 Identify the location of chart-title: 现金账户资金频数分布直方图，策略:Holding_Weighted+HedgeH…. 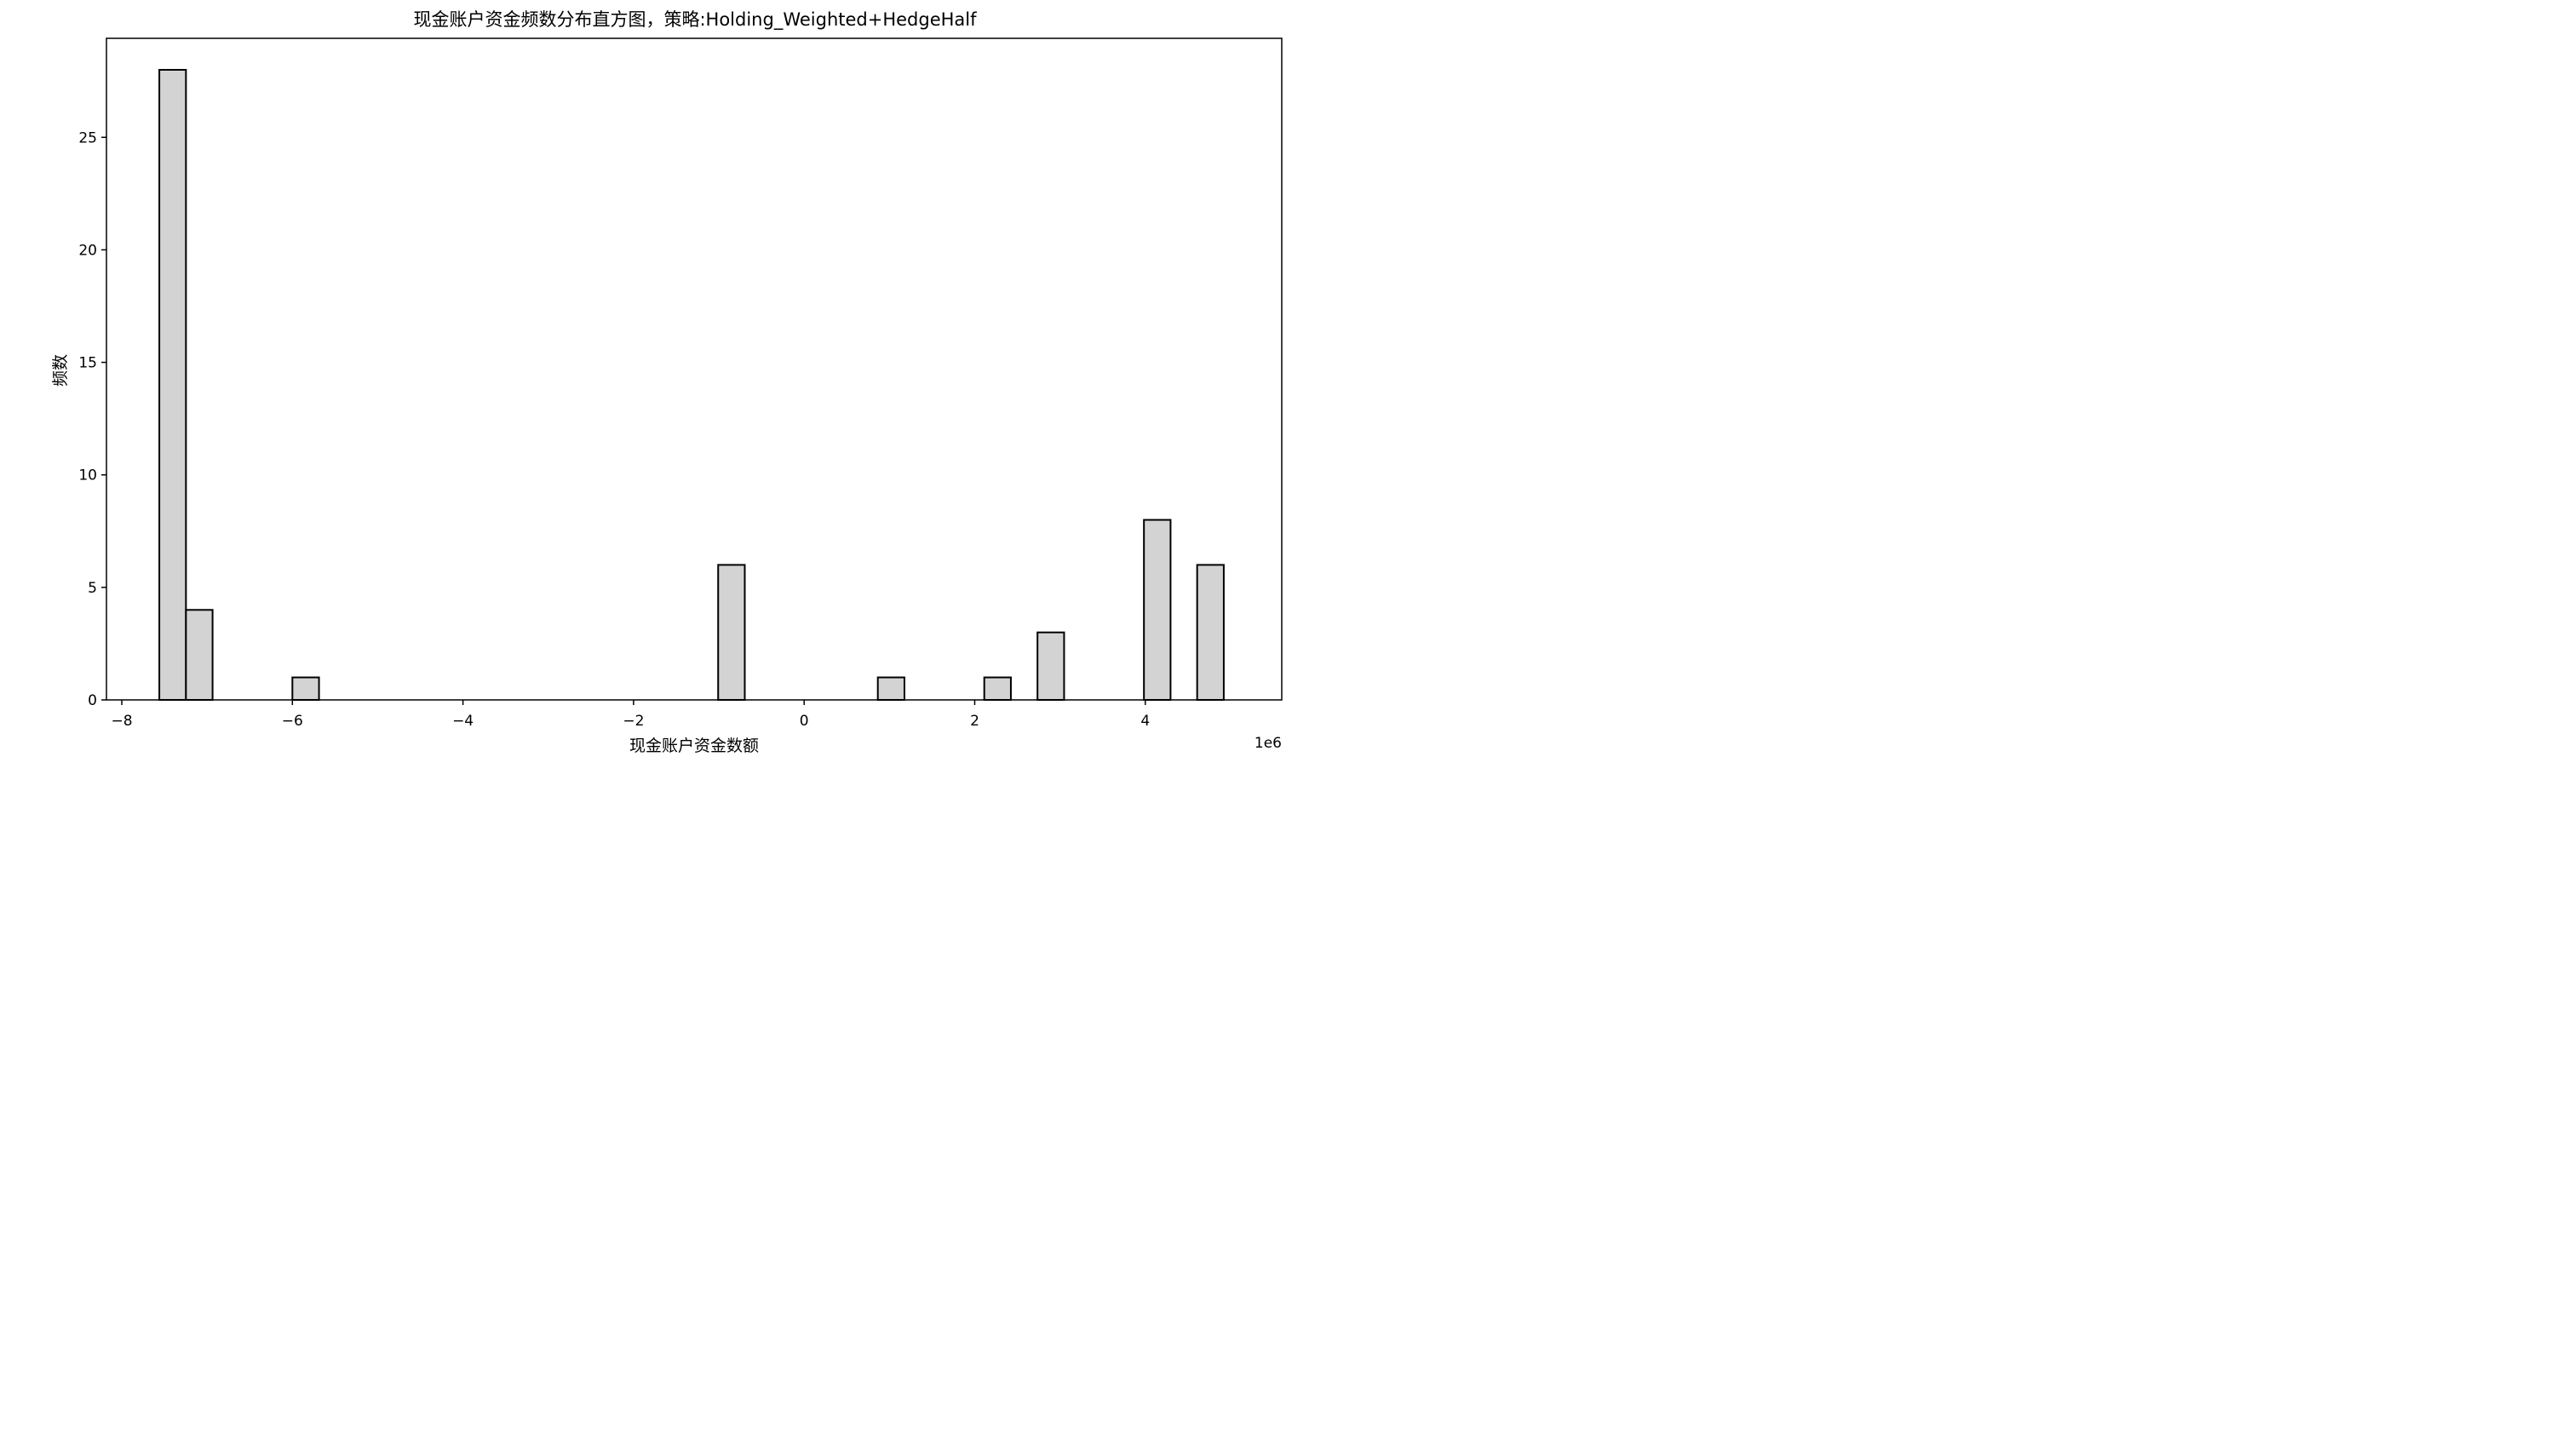
(695, 20).